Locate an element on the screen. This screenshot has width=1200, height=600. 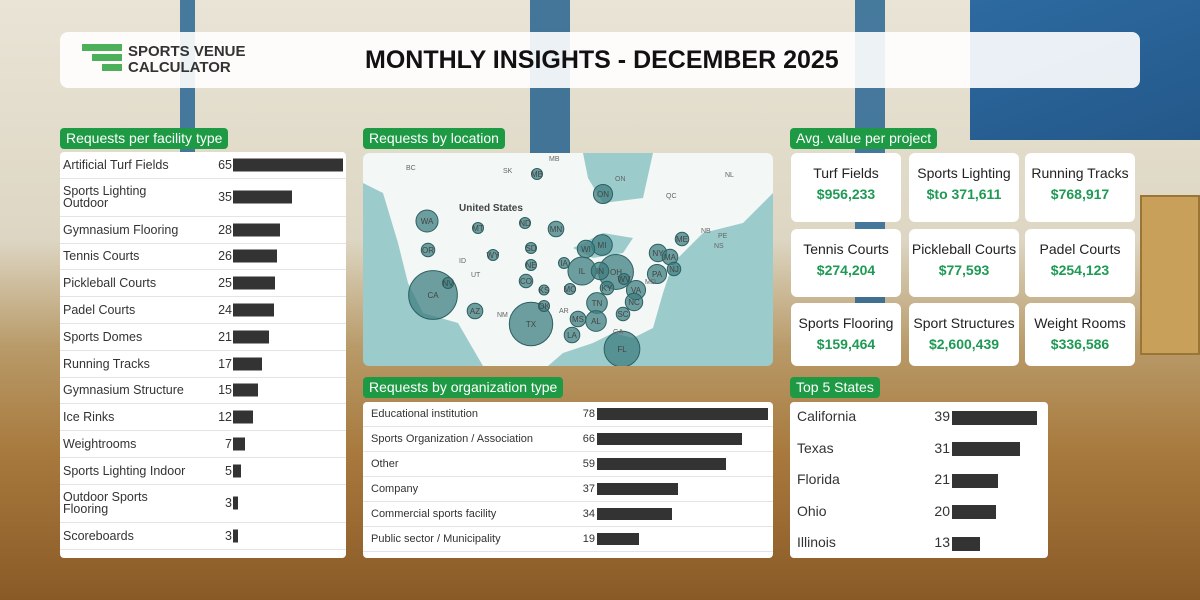
map-bubble-label: SC is located at coordinates (622, 314).